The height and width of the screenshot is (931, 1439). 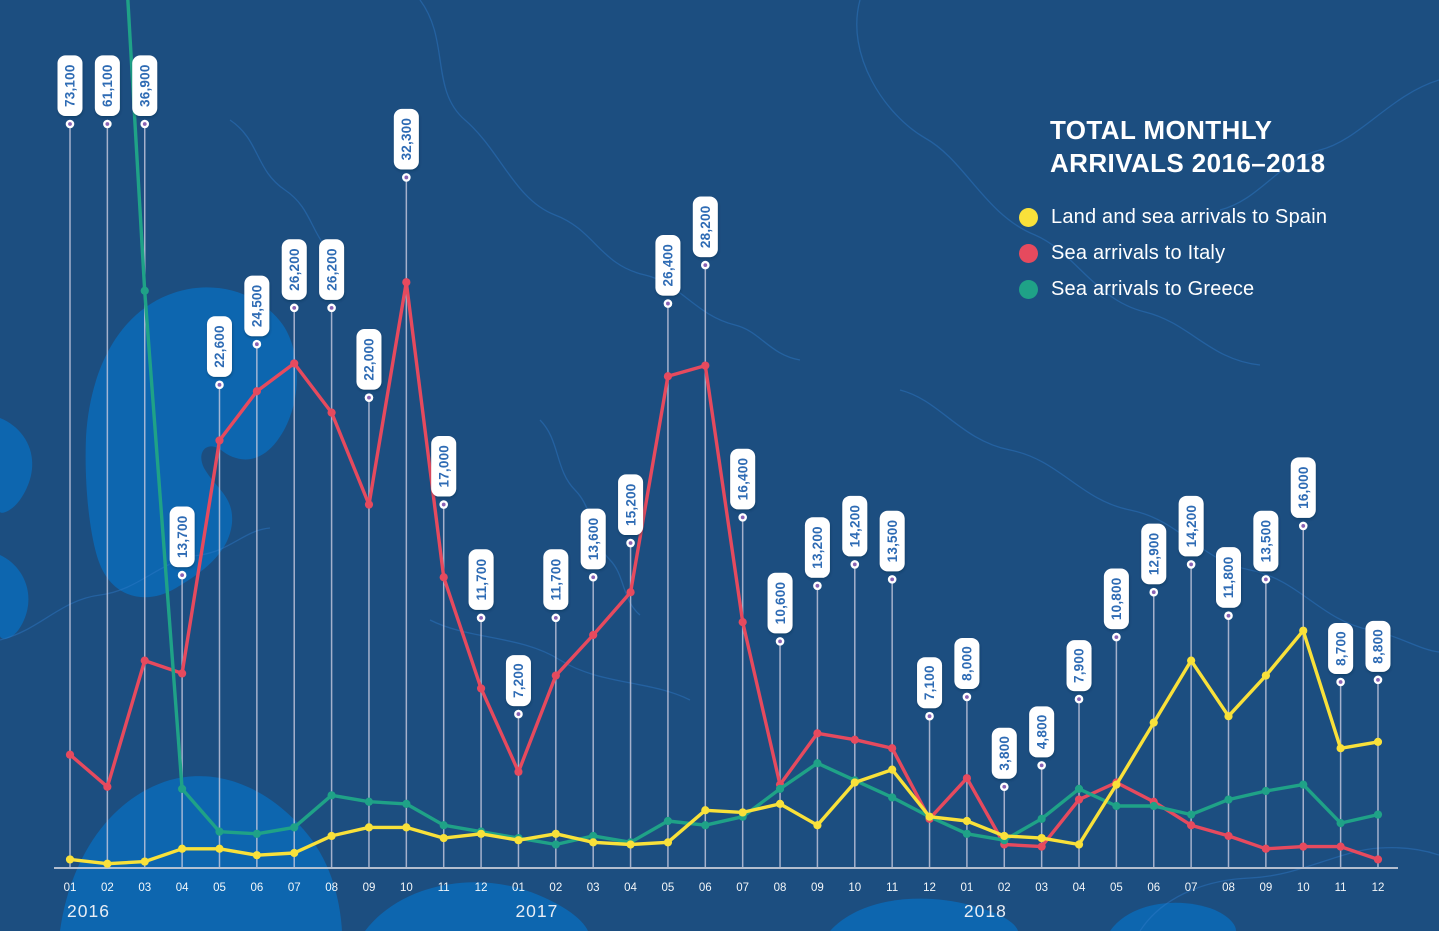 I want to click on total-label-value: 13,600, so click(x=593, y=539).